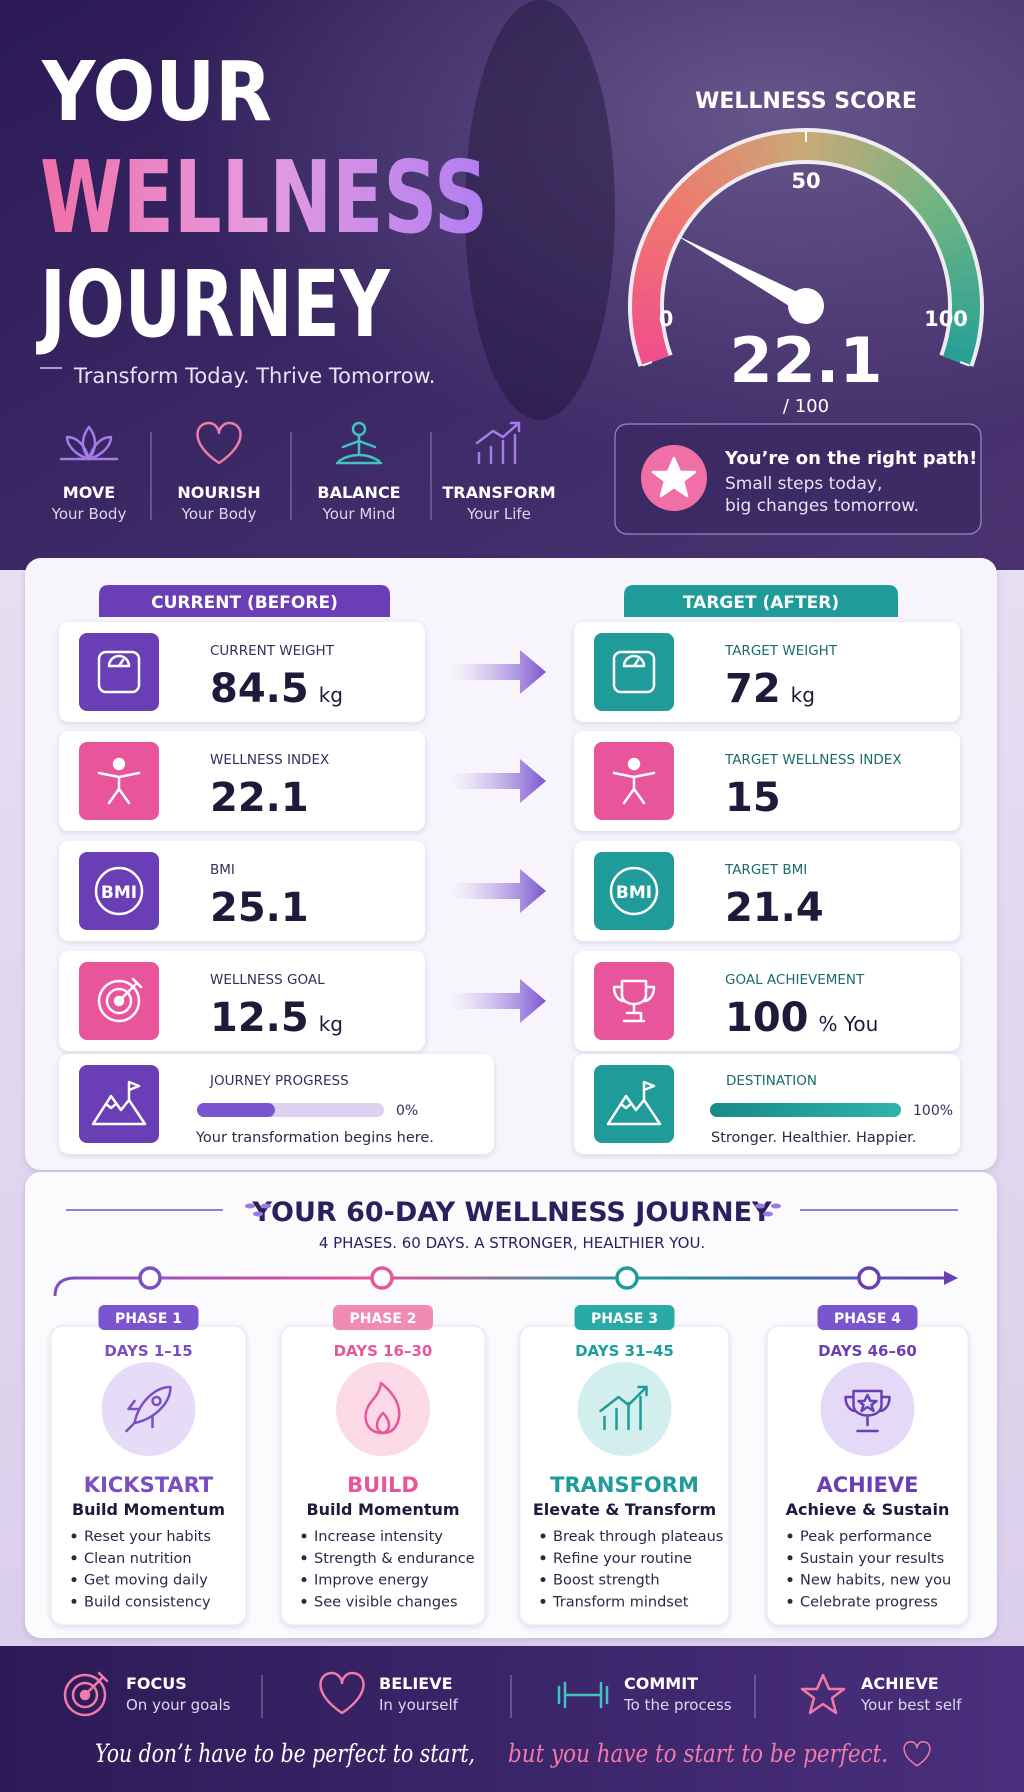 This screenshot has height=1792, width=1024. Describe the element at coordinates (803, 484) in the screenshot. I see `message-line: Small steps today,` at that location.